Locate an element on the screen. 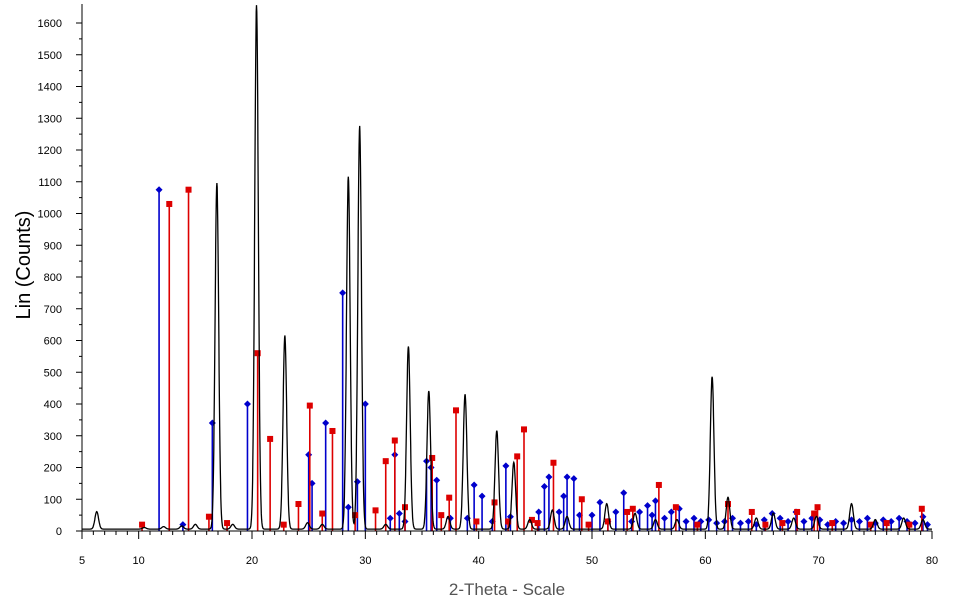 The image size is (953, 603). x-axis-title: 2-Theta - Scale is located at coordinates (507, 589).